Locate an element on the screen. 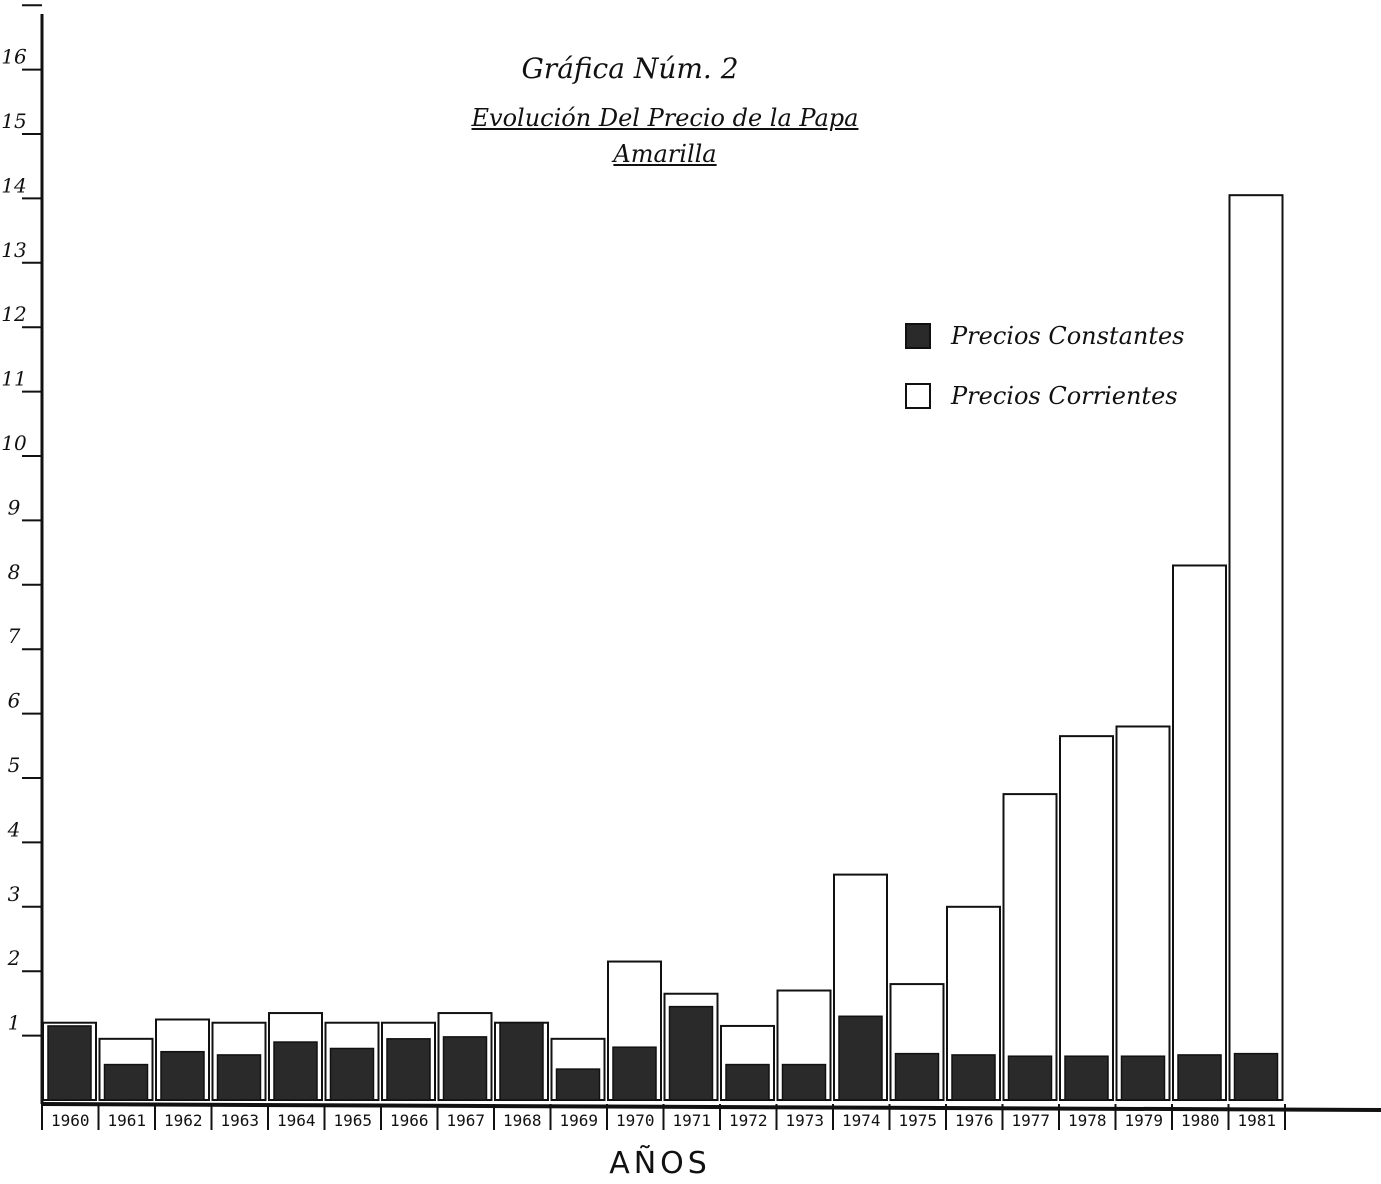 This screenshot has height=1184, width=1381. chart-subtitle: Evolución Del Precio de la Papa is located at coordinates (665, 118).